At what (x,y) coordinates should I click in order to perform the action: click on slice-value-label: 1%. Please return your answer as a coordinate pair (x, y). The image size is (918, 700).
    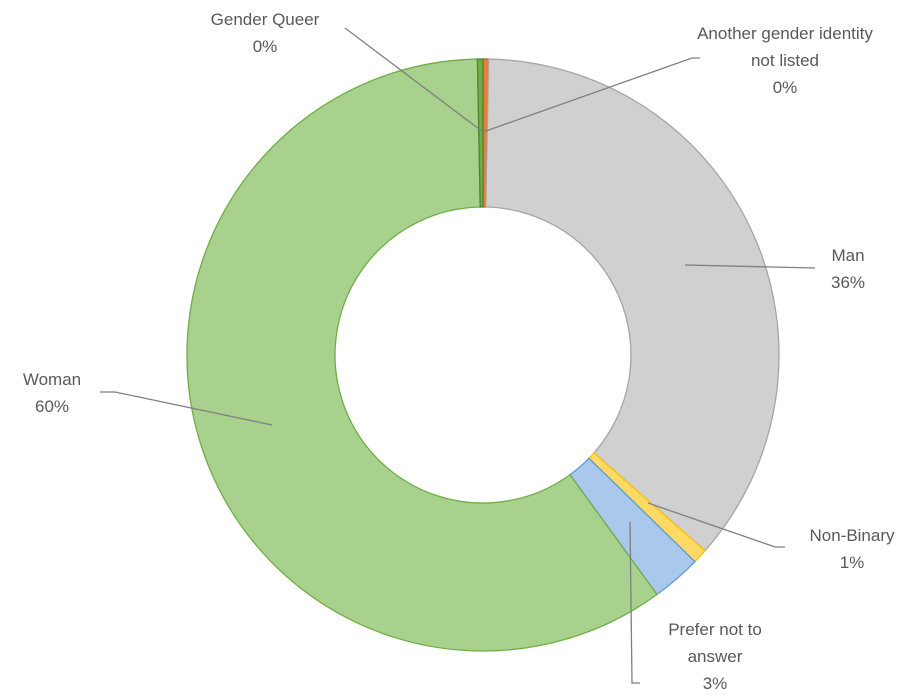
    Looking at the image, I should click on (852, 562).